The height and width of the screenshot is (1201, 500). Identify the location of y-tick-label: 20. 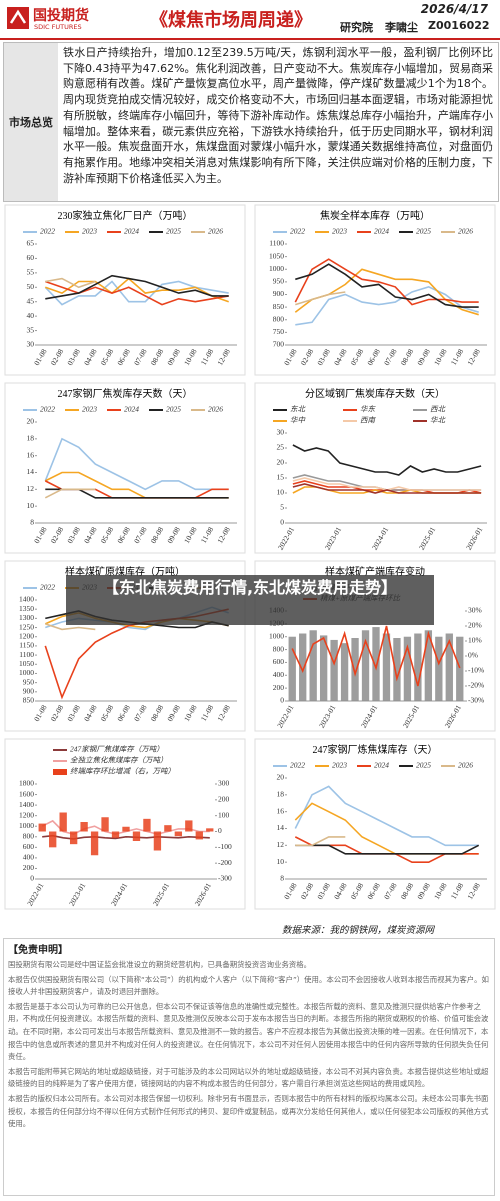
(31, 421).